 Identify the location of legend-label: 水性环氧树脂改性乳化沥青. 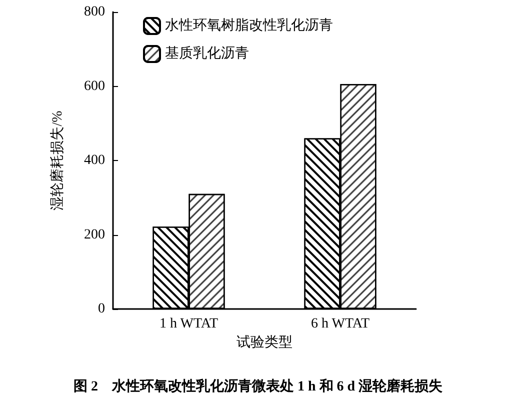
(249, 26).